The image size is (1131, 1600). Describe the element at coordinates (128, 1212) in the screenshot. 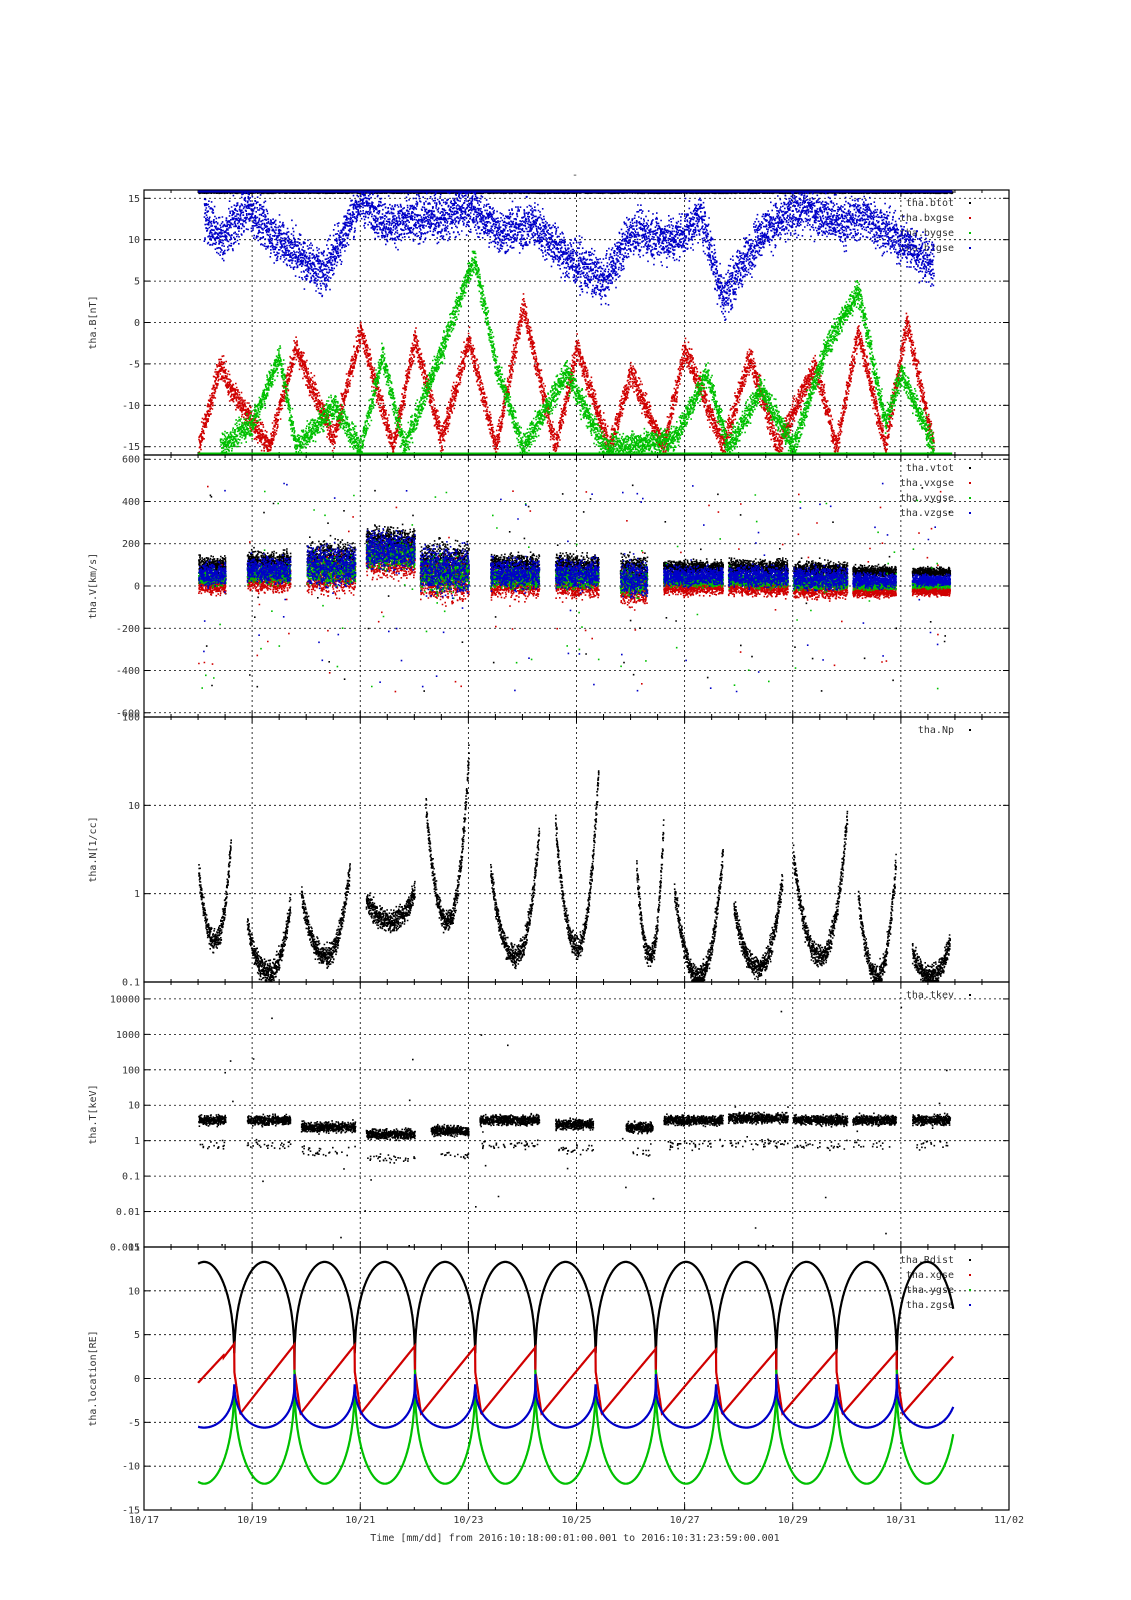

I see `y-tick-label: 0.01` at that location.